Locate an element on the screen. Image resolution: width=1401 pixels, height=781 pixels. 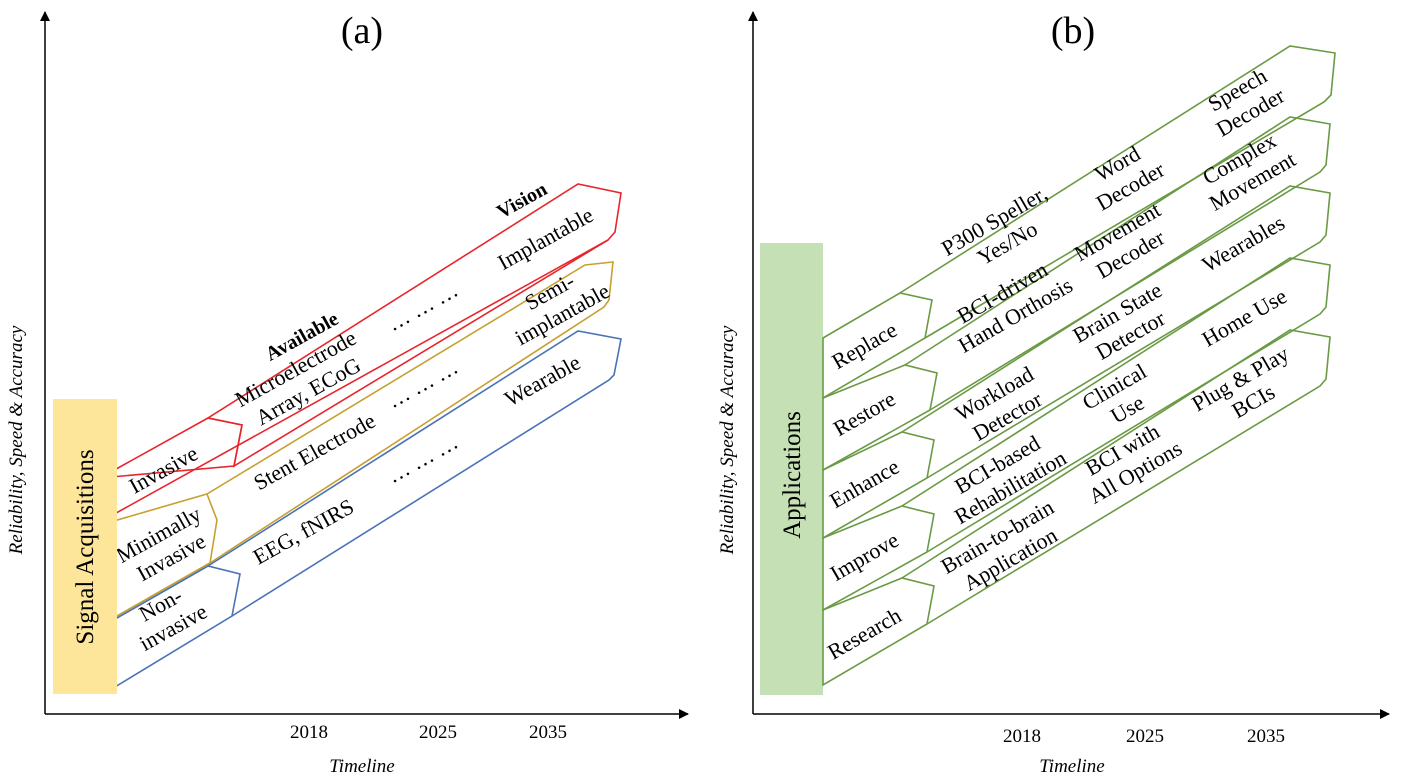
replace-arrow is located at coordinates (1117, 192).